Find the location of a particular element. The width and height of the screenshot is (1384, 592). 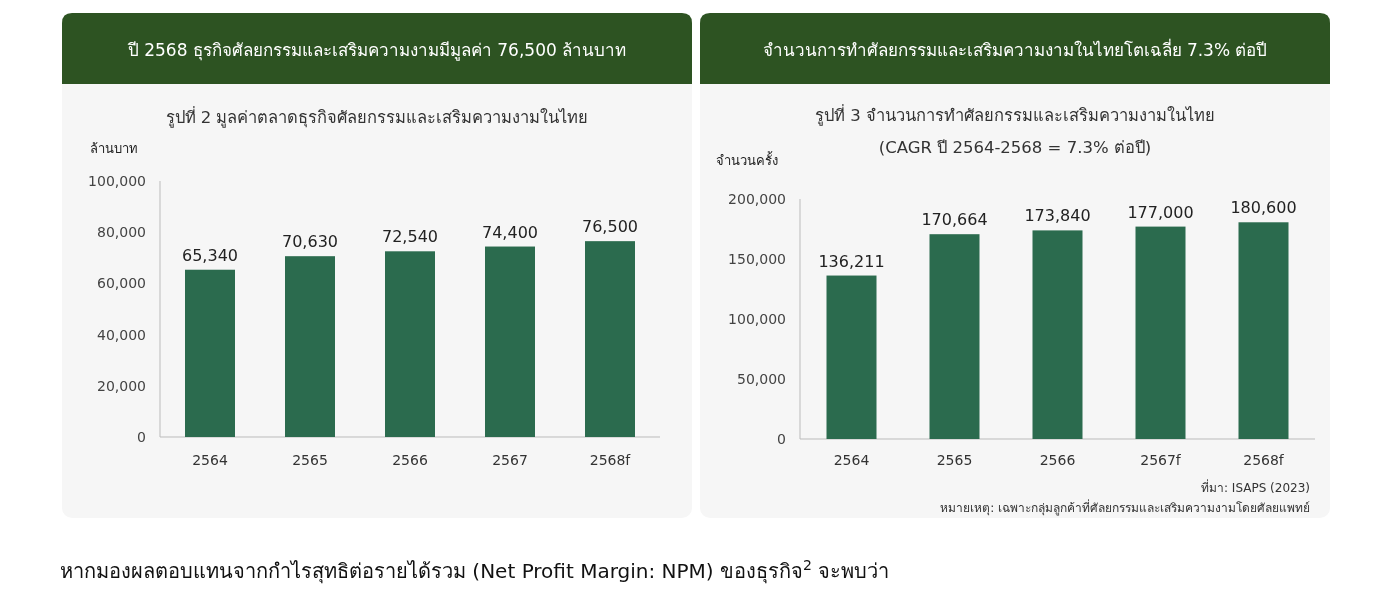

data-label: 136,211 is located at coordinates (851, 261).